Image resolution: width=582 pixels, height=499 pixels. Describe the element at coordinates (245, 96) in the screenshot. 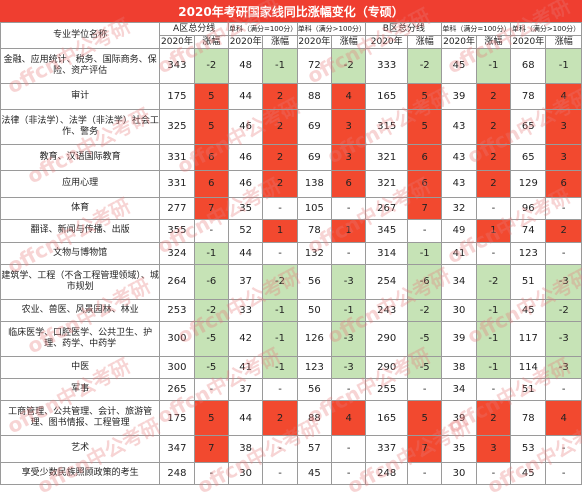

I see `a-zone-value-cell: 44` at that location.